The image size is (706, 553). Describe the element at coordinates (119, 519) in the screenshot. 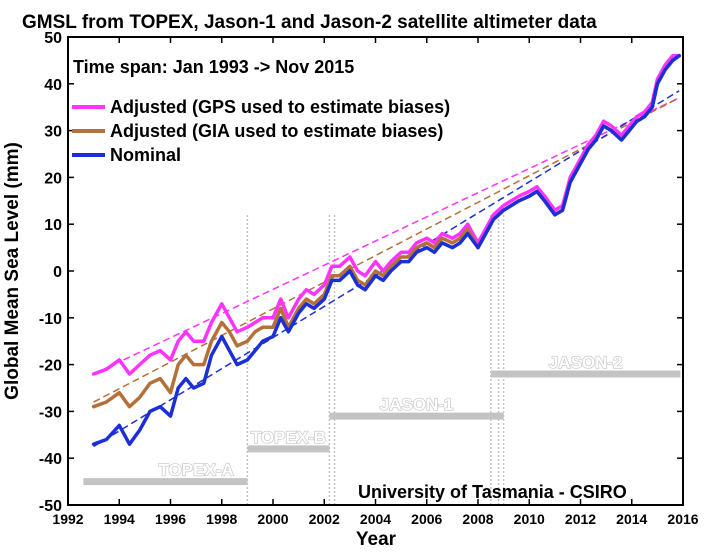

I see `x-tick-label: 1994` at that location.